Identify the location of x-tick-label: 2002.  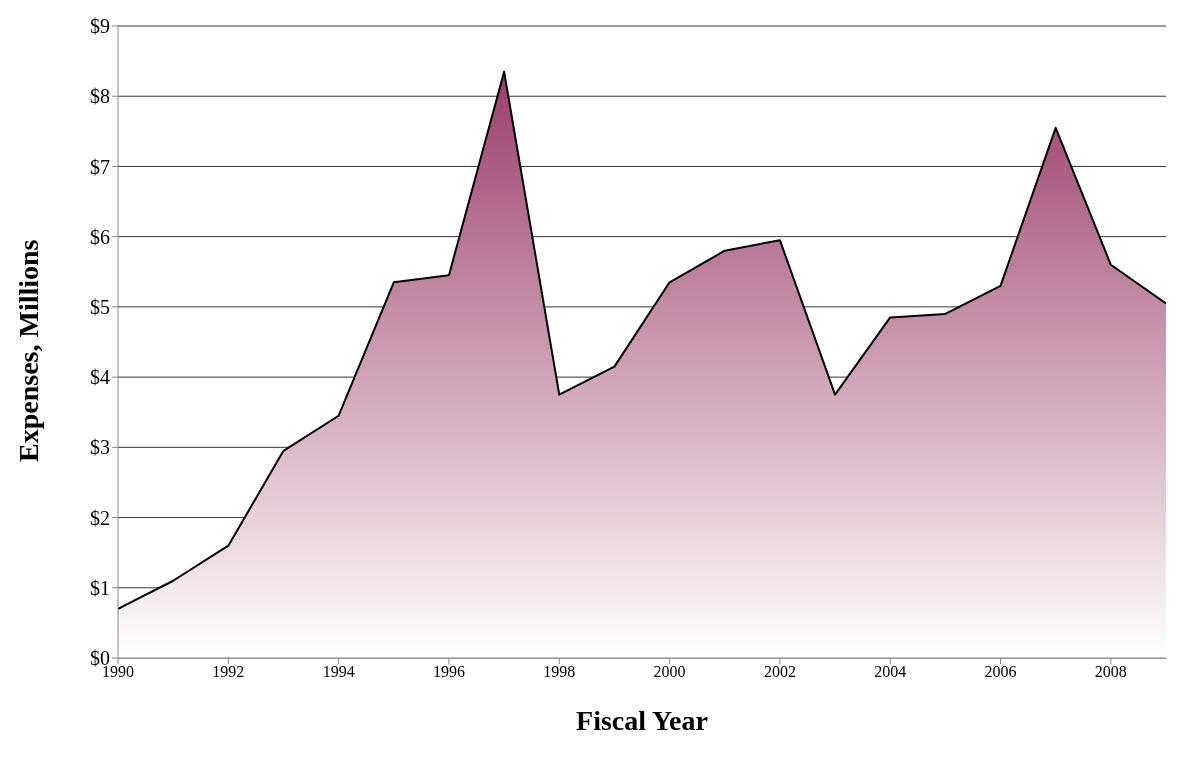
(779, 672).